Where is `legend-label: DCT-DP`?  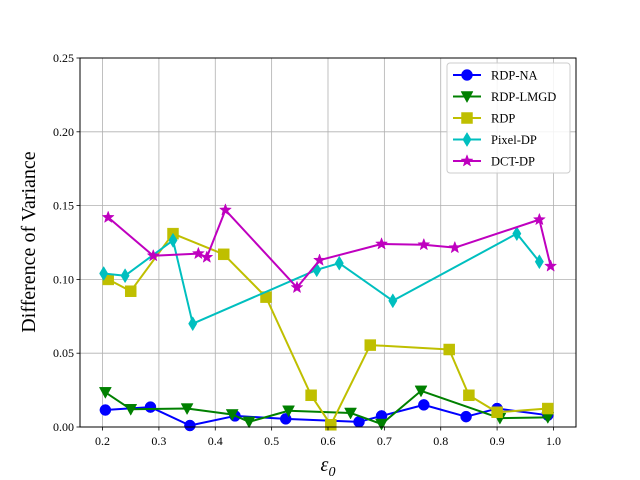 legend-label: DCT-DP is located at coordinates (513, 162).